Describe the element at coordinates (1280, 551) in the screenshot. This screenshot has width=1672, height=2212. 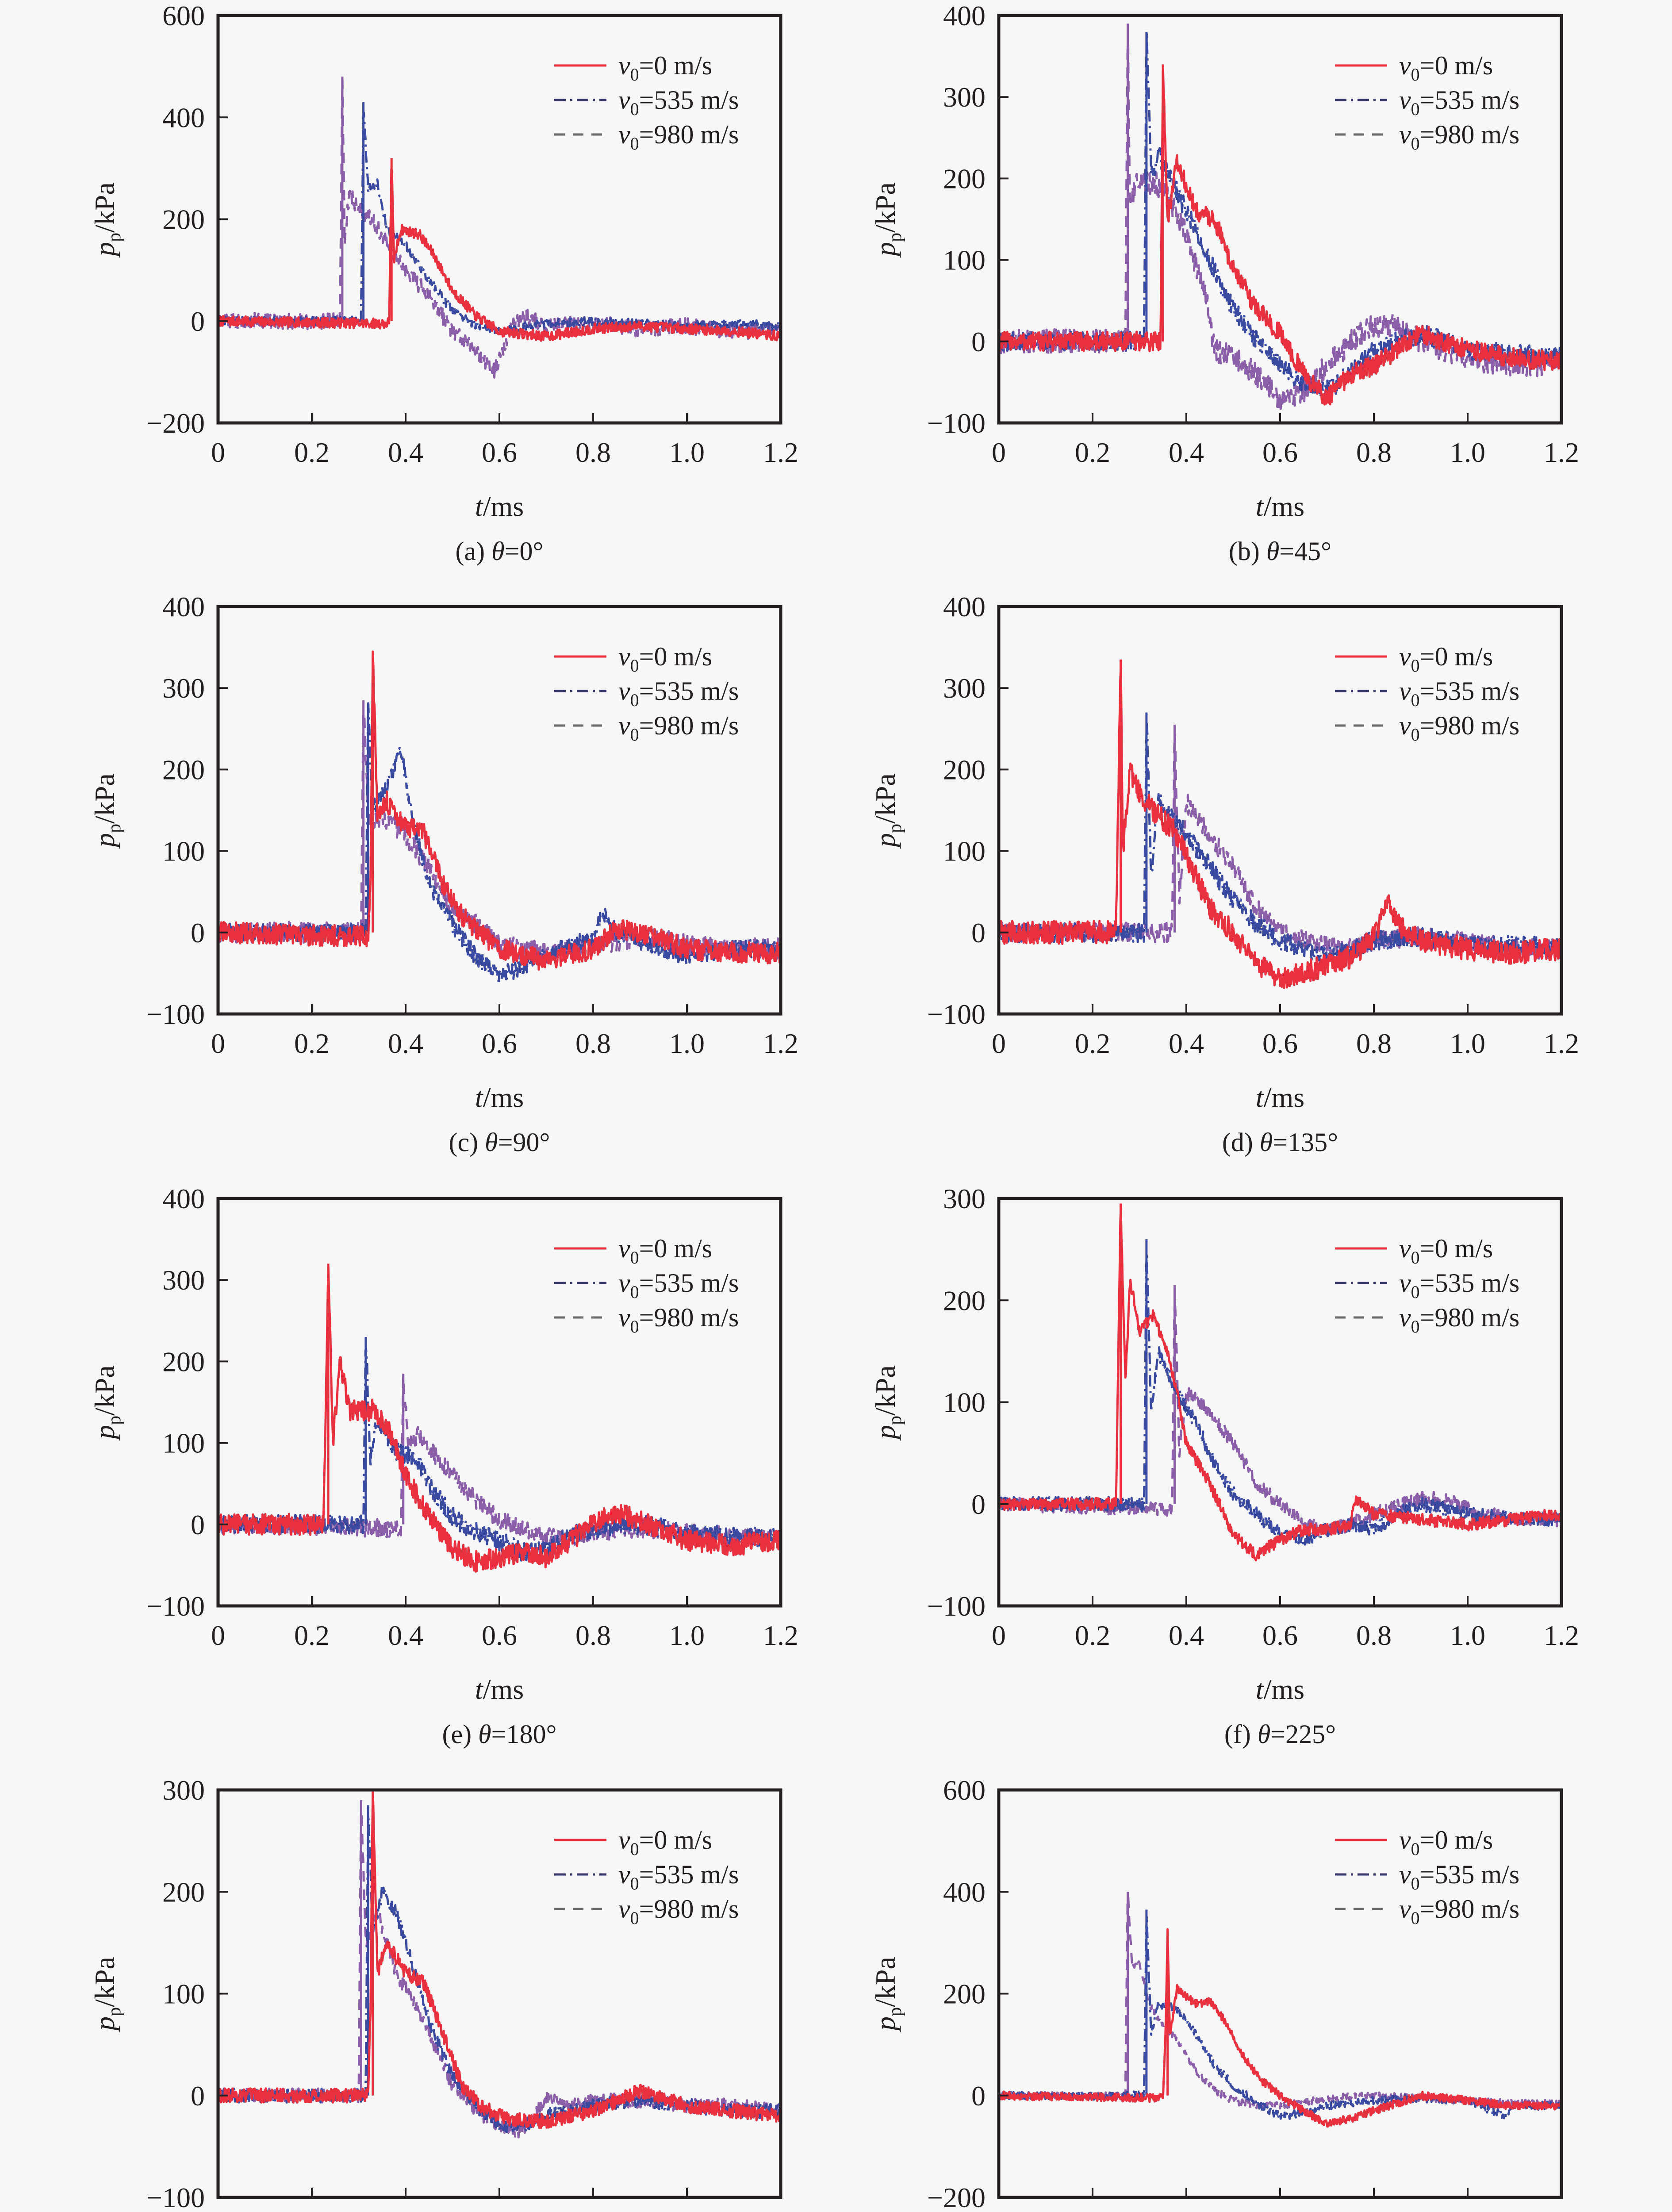
I see `subplot-caption: (b) θ=45°` at that location.